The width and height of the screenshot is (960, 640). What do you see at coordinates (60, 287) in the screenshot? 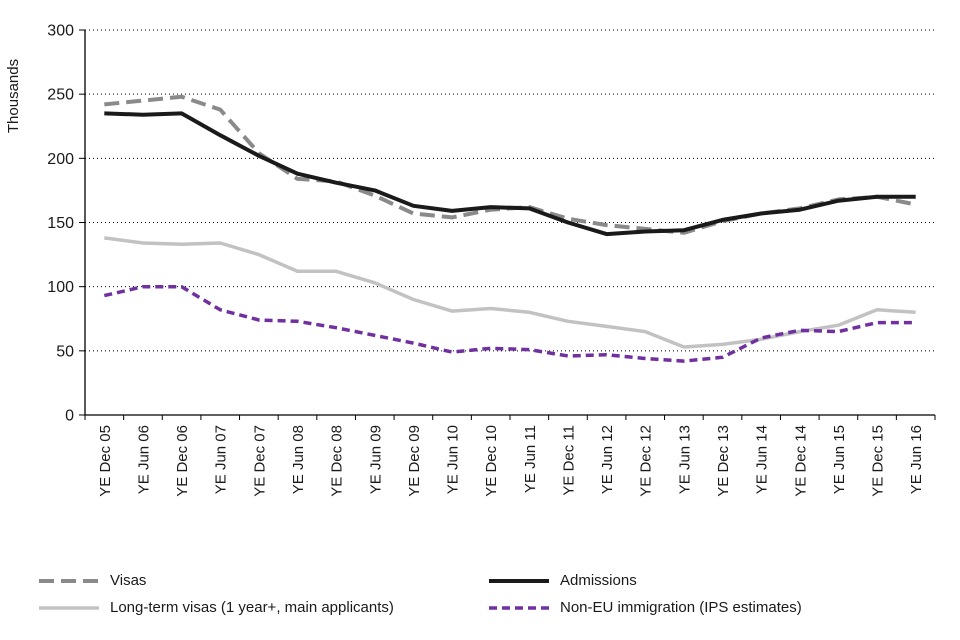
I see `y-tick-label: 100` at bounding box center [60, 287].